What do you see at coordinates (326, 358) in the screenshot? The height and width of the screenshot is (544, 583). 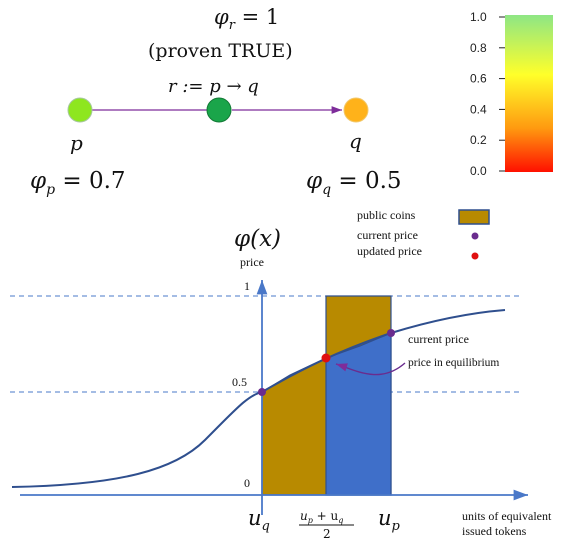 I see `point-updated-price` at bounding box center [326, 358].